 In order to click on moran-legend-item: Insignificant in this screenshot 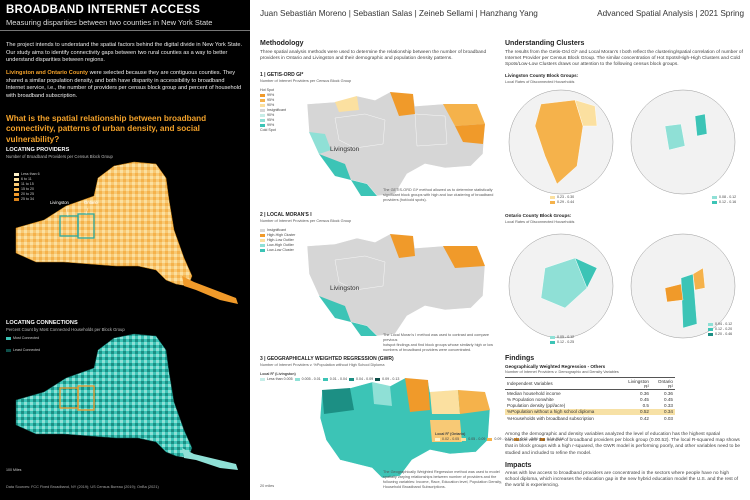, I will do `click(277, 230)`.